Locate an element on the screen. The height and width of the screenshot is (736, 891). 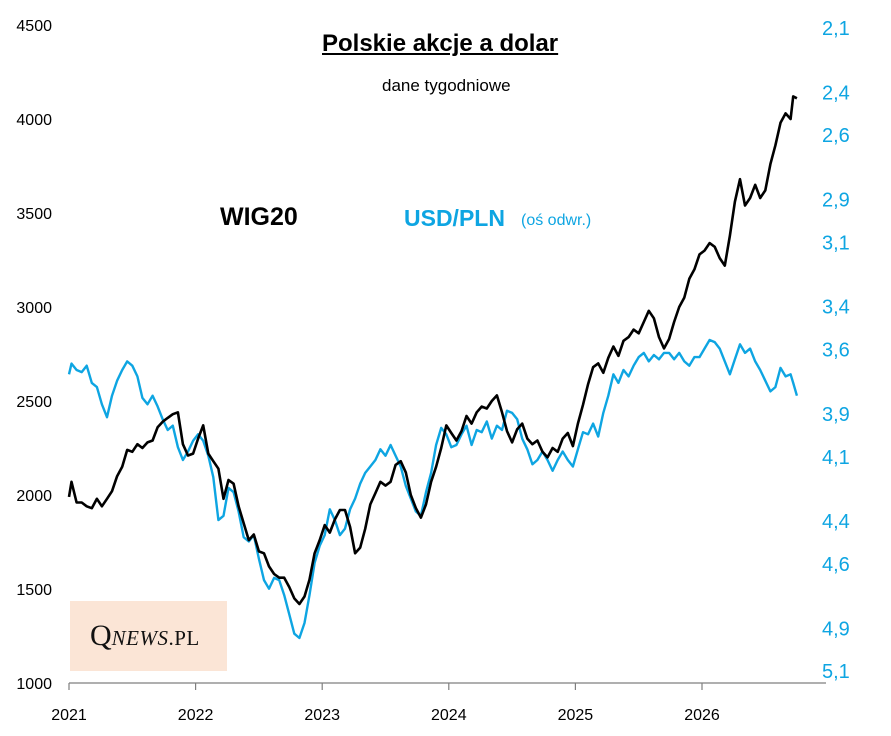
chart-title: Polskie akcje a dolar is located at coordinates (440, 43).